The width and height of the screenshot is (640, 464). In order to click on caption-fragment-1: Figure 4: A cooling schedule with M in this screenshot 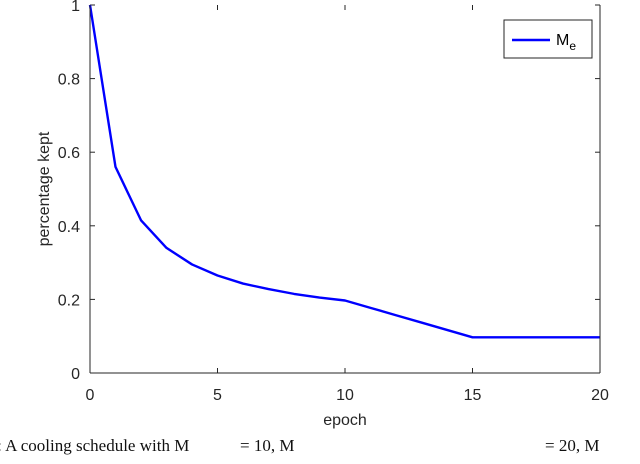, I will do `click(95, 445)`.